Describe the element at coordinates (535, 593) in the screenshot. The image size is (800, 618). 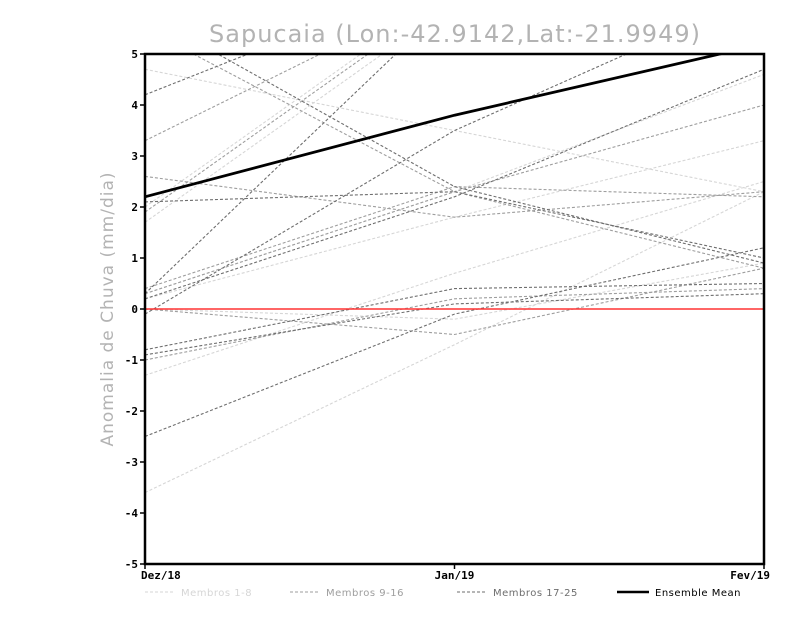
I see `legend-label: Membros 17-25` at that location.